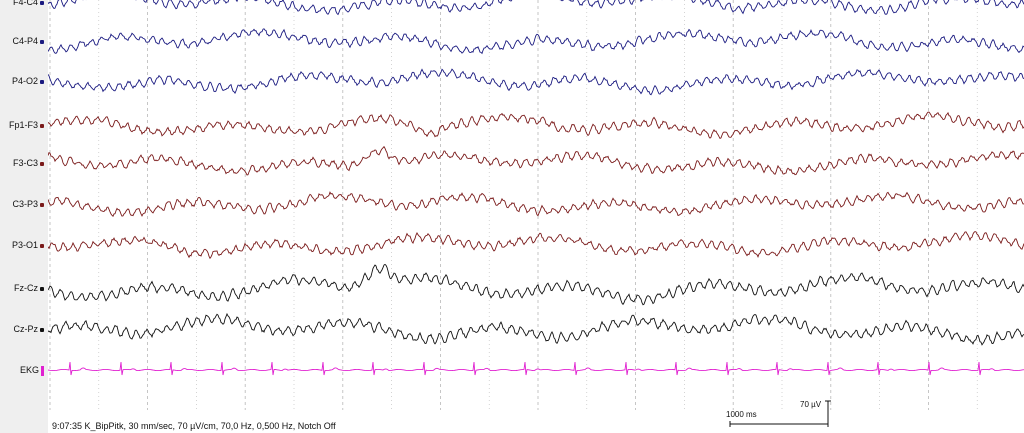 The image size is (1024, 433). I want to click on trace-f3-c3, so click(536, 160).